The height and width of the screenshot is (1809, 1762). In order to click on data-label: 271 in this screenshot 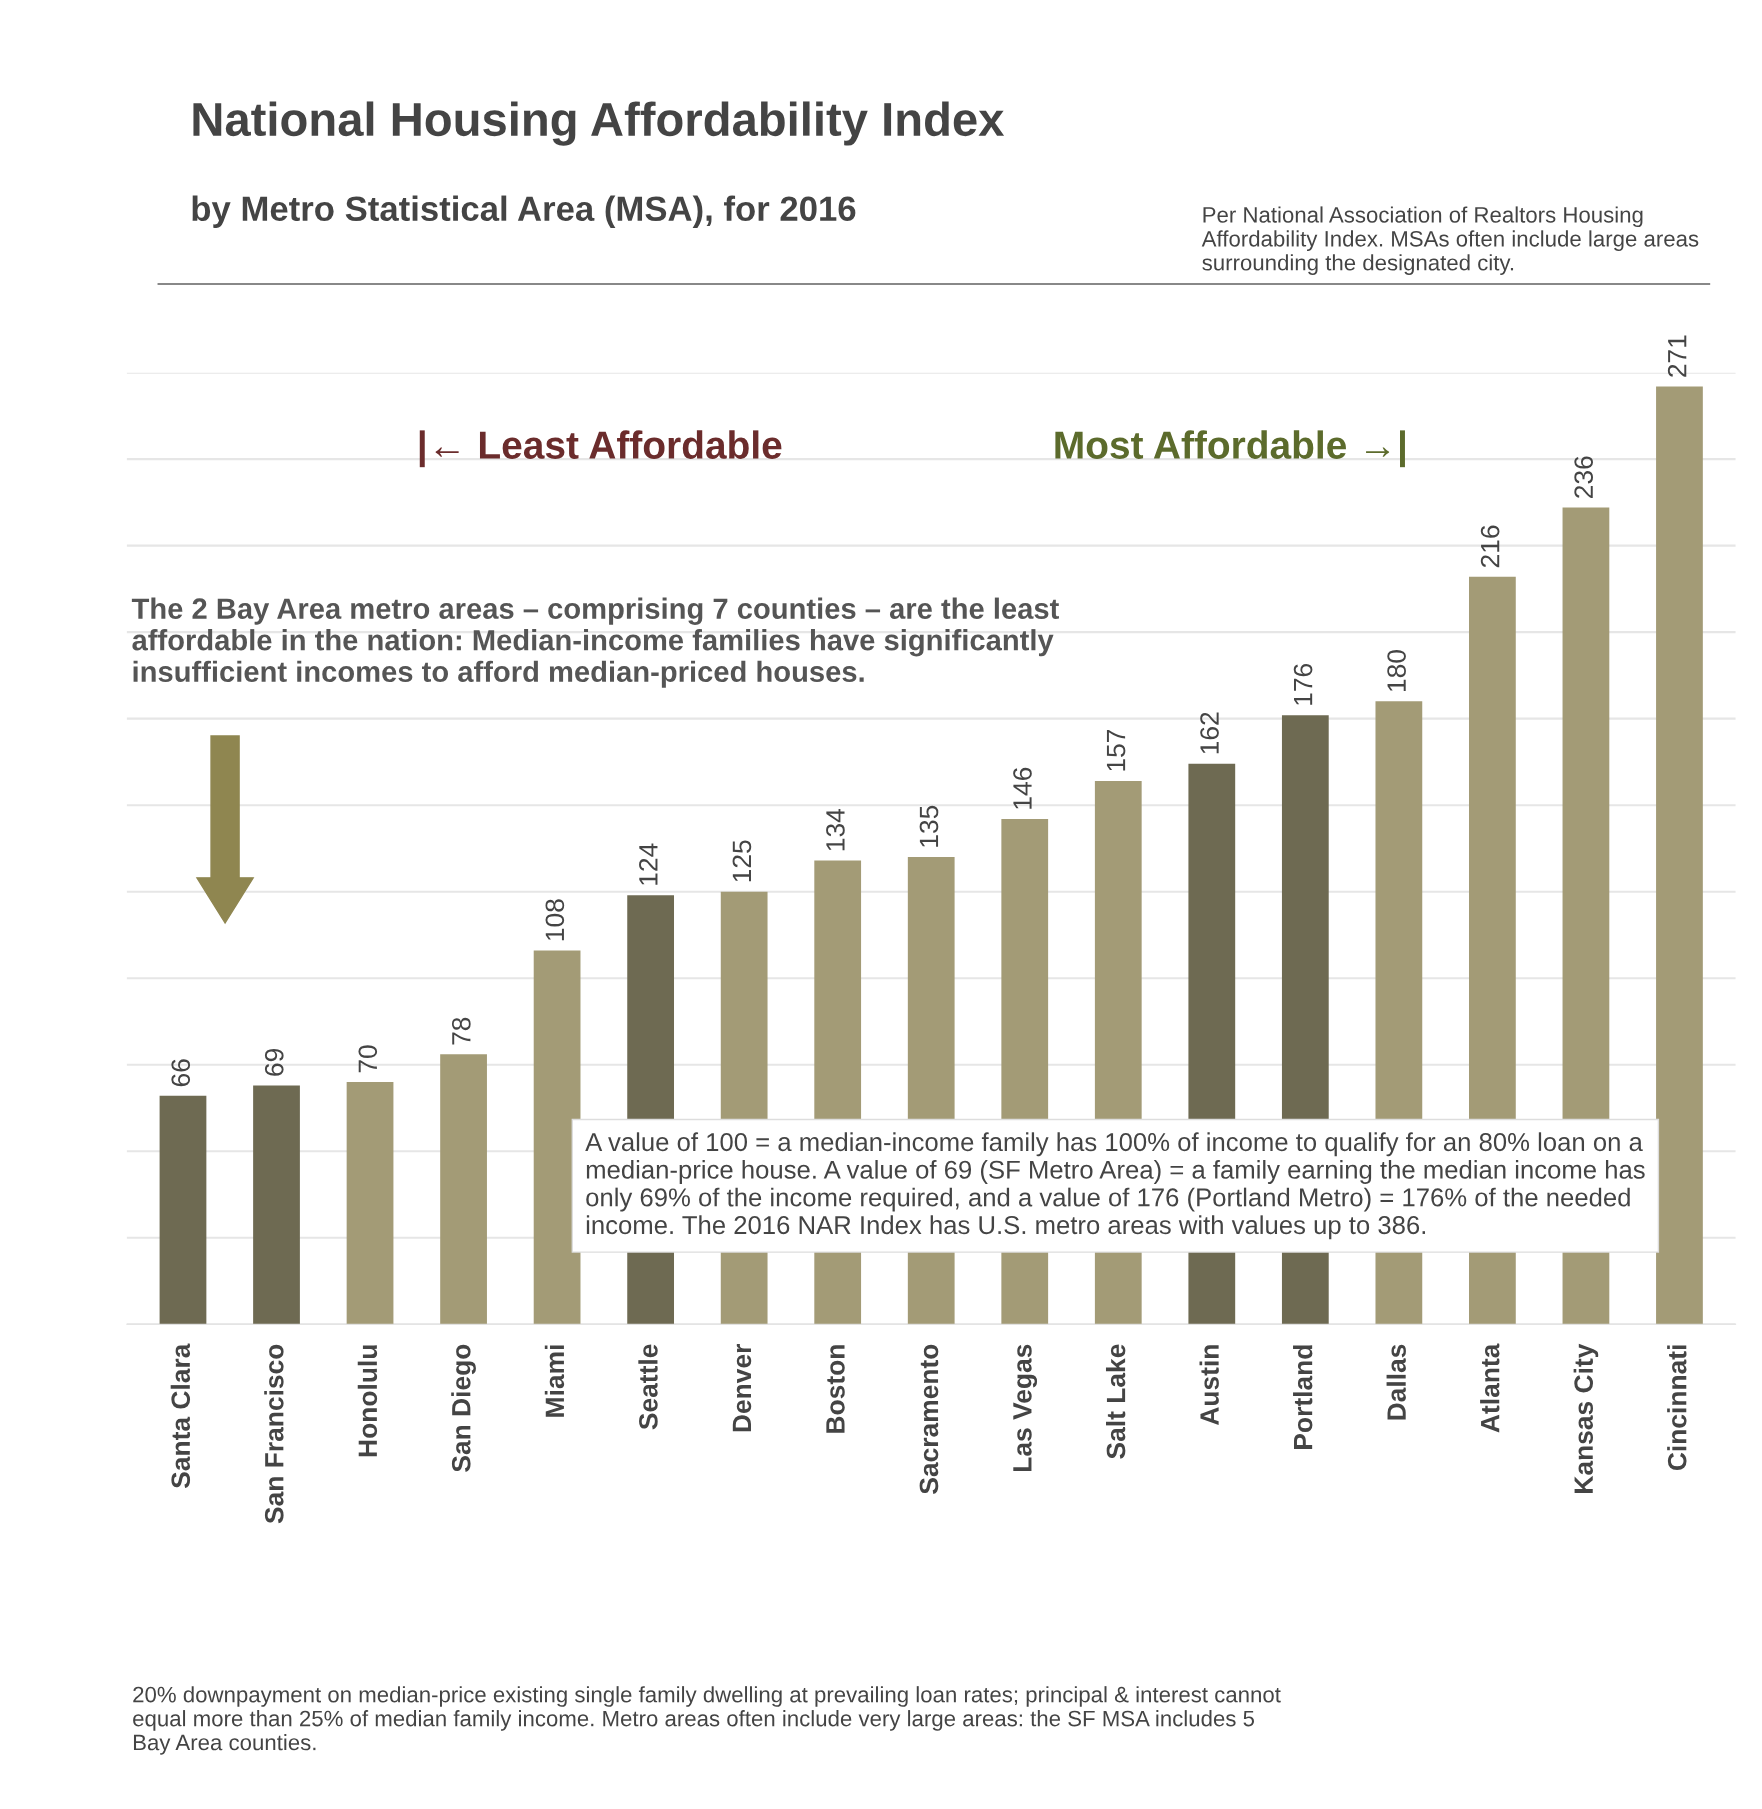, I will do `click(1677, 356)`.